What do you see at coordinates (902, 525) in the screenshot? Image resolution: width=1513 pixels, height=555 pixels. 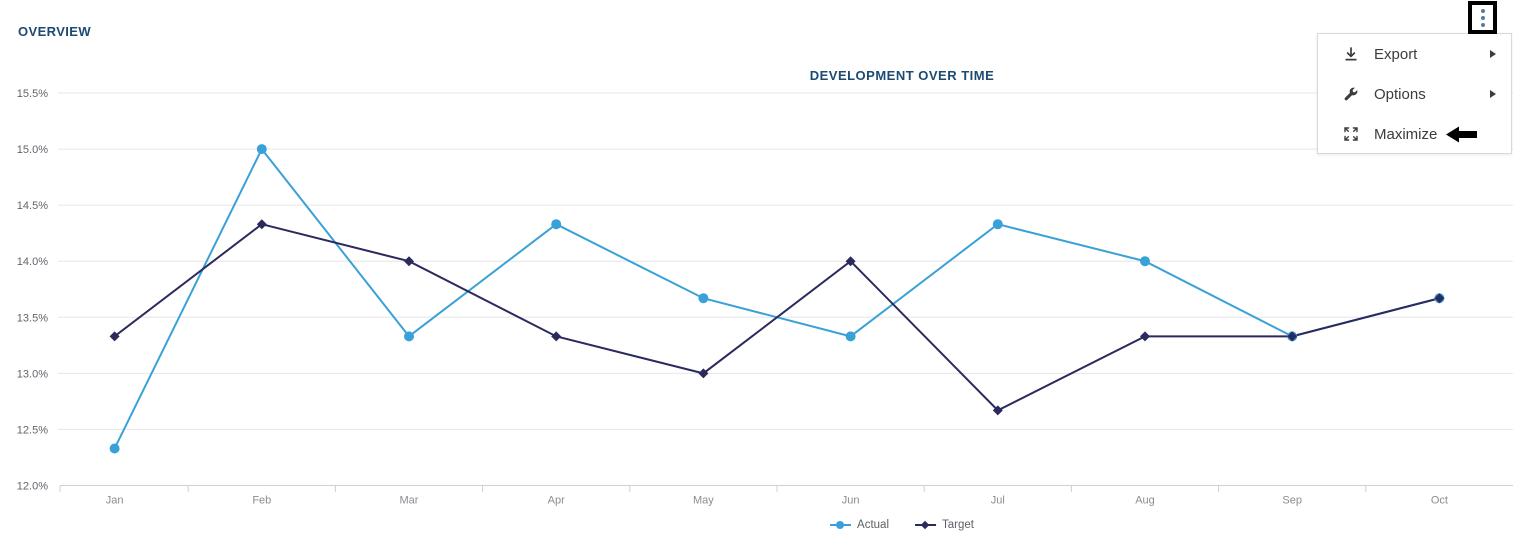 I see `chart-legend: Actual Target` at bounding box center [902, 525].